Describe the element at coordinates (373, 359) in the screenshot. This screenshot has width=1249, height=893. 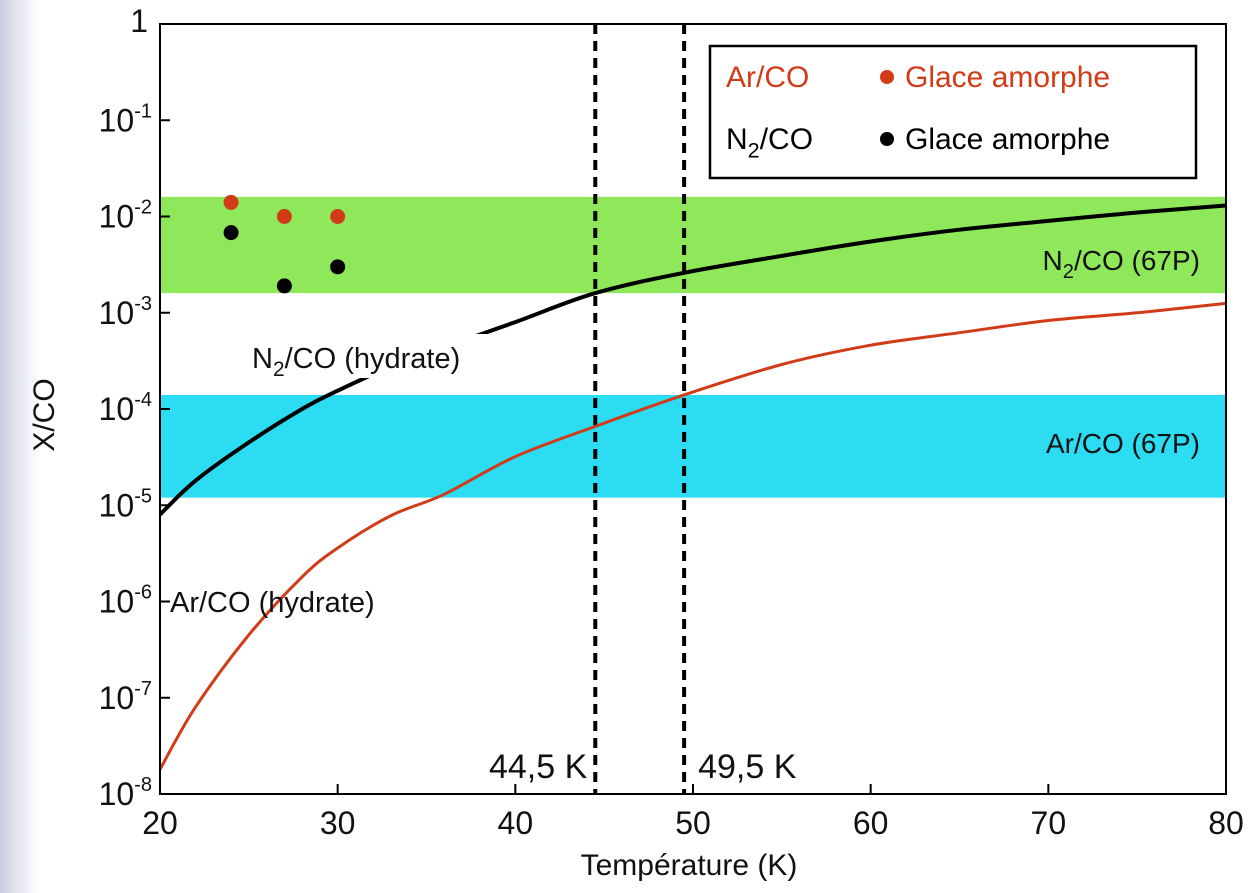
I see `series-label-0-rest: /CO (hydrate)` at that location.